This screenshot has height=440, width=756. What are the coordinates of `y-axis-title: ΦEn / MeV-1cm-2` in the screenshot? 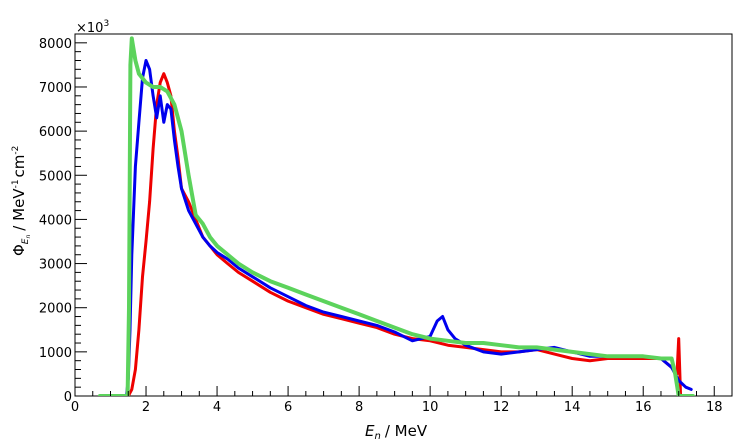 It's located at (21, 201).